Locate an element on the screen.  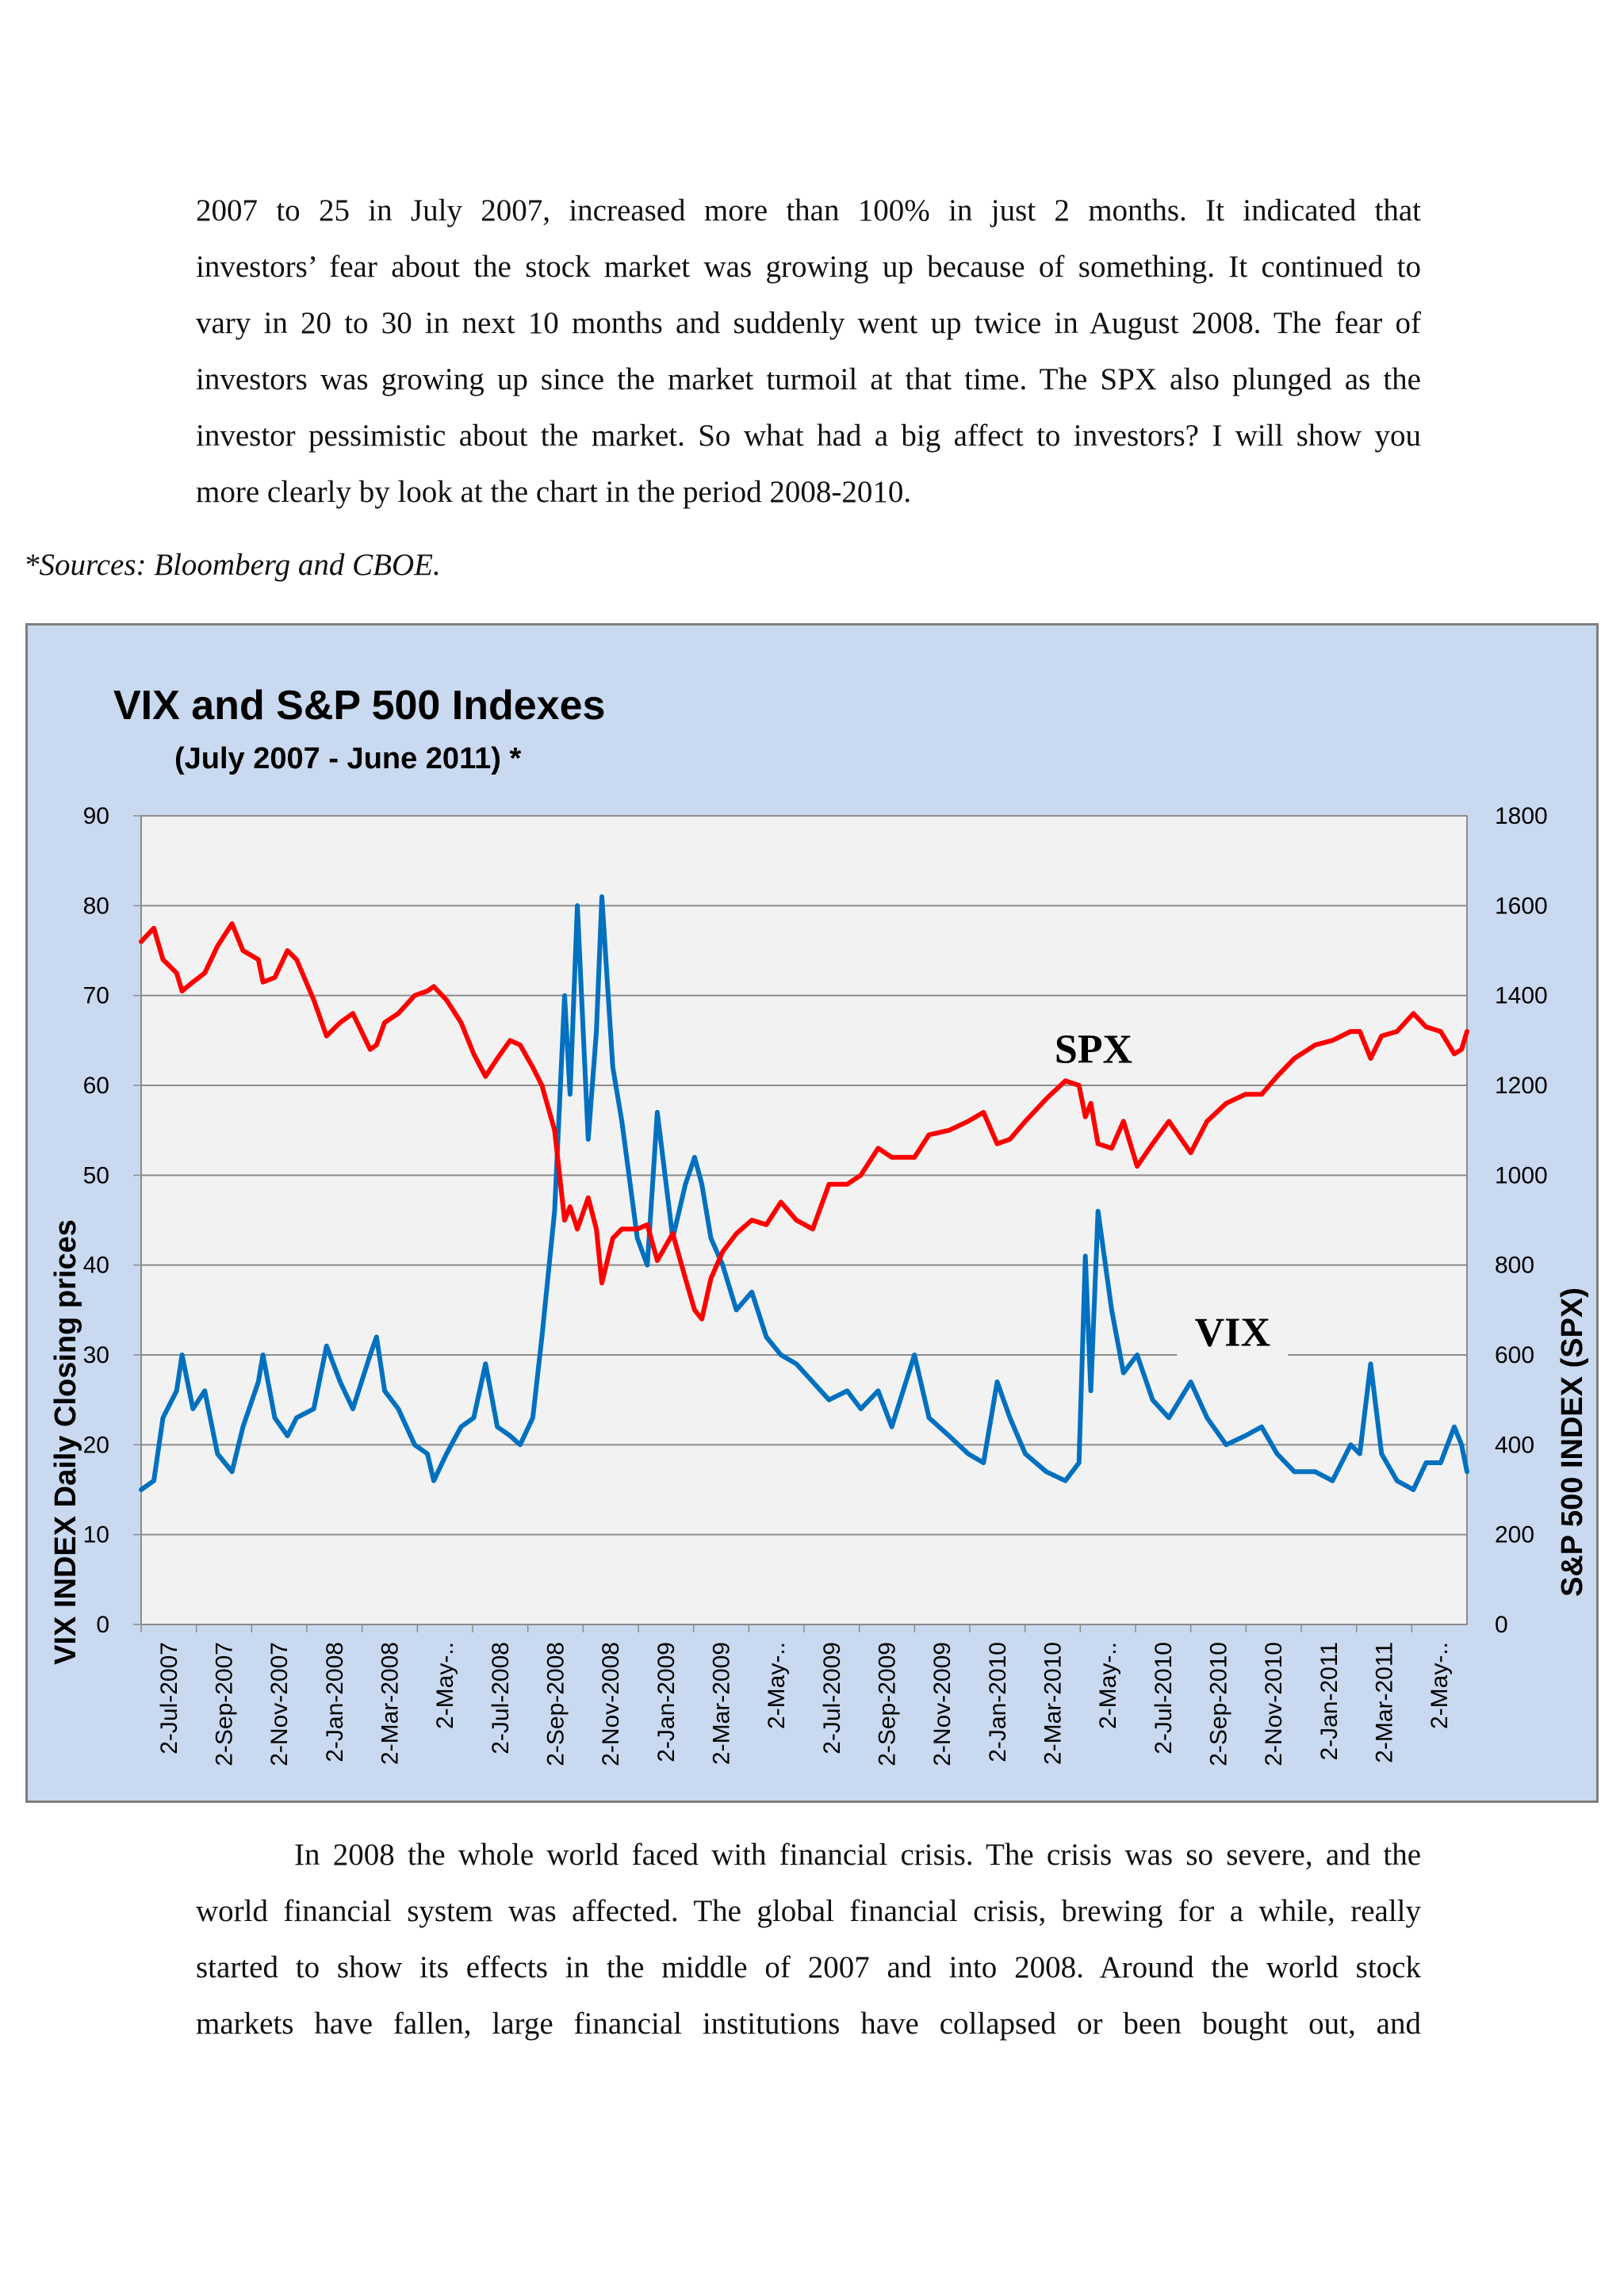
x-tick-label: 2-Nov-2009 is located at coordinates (943, 1704).